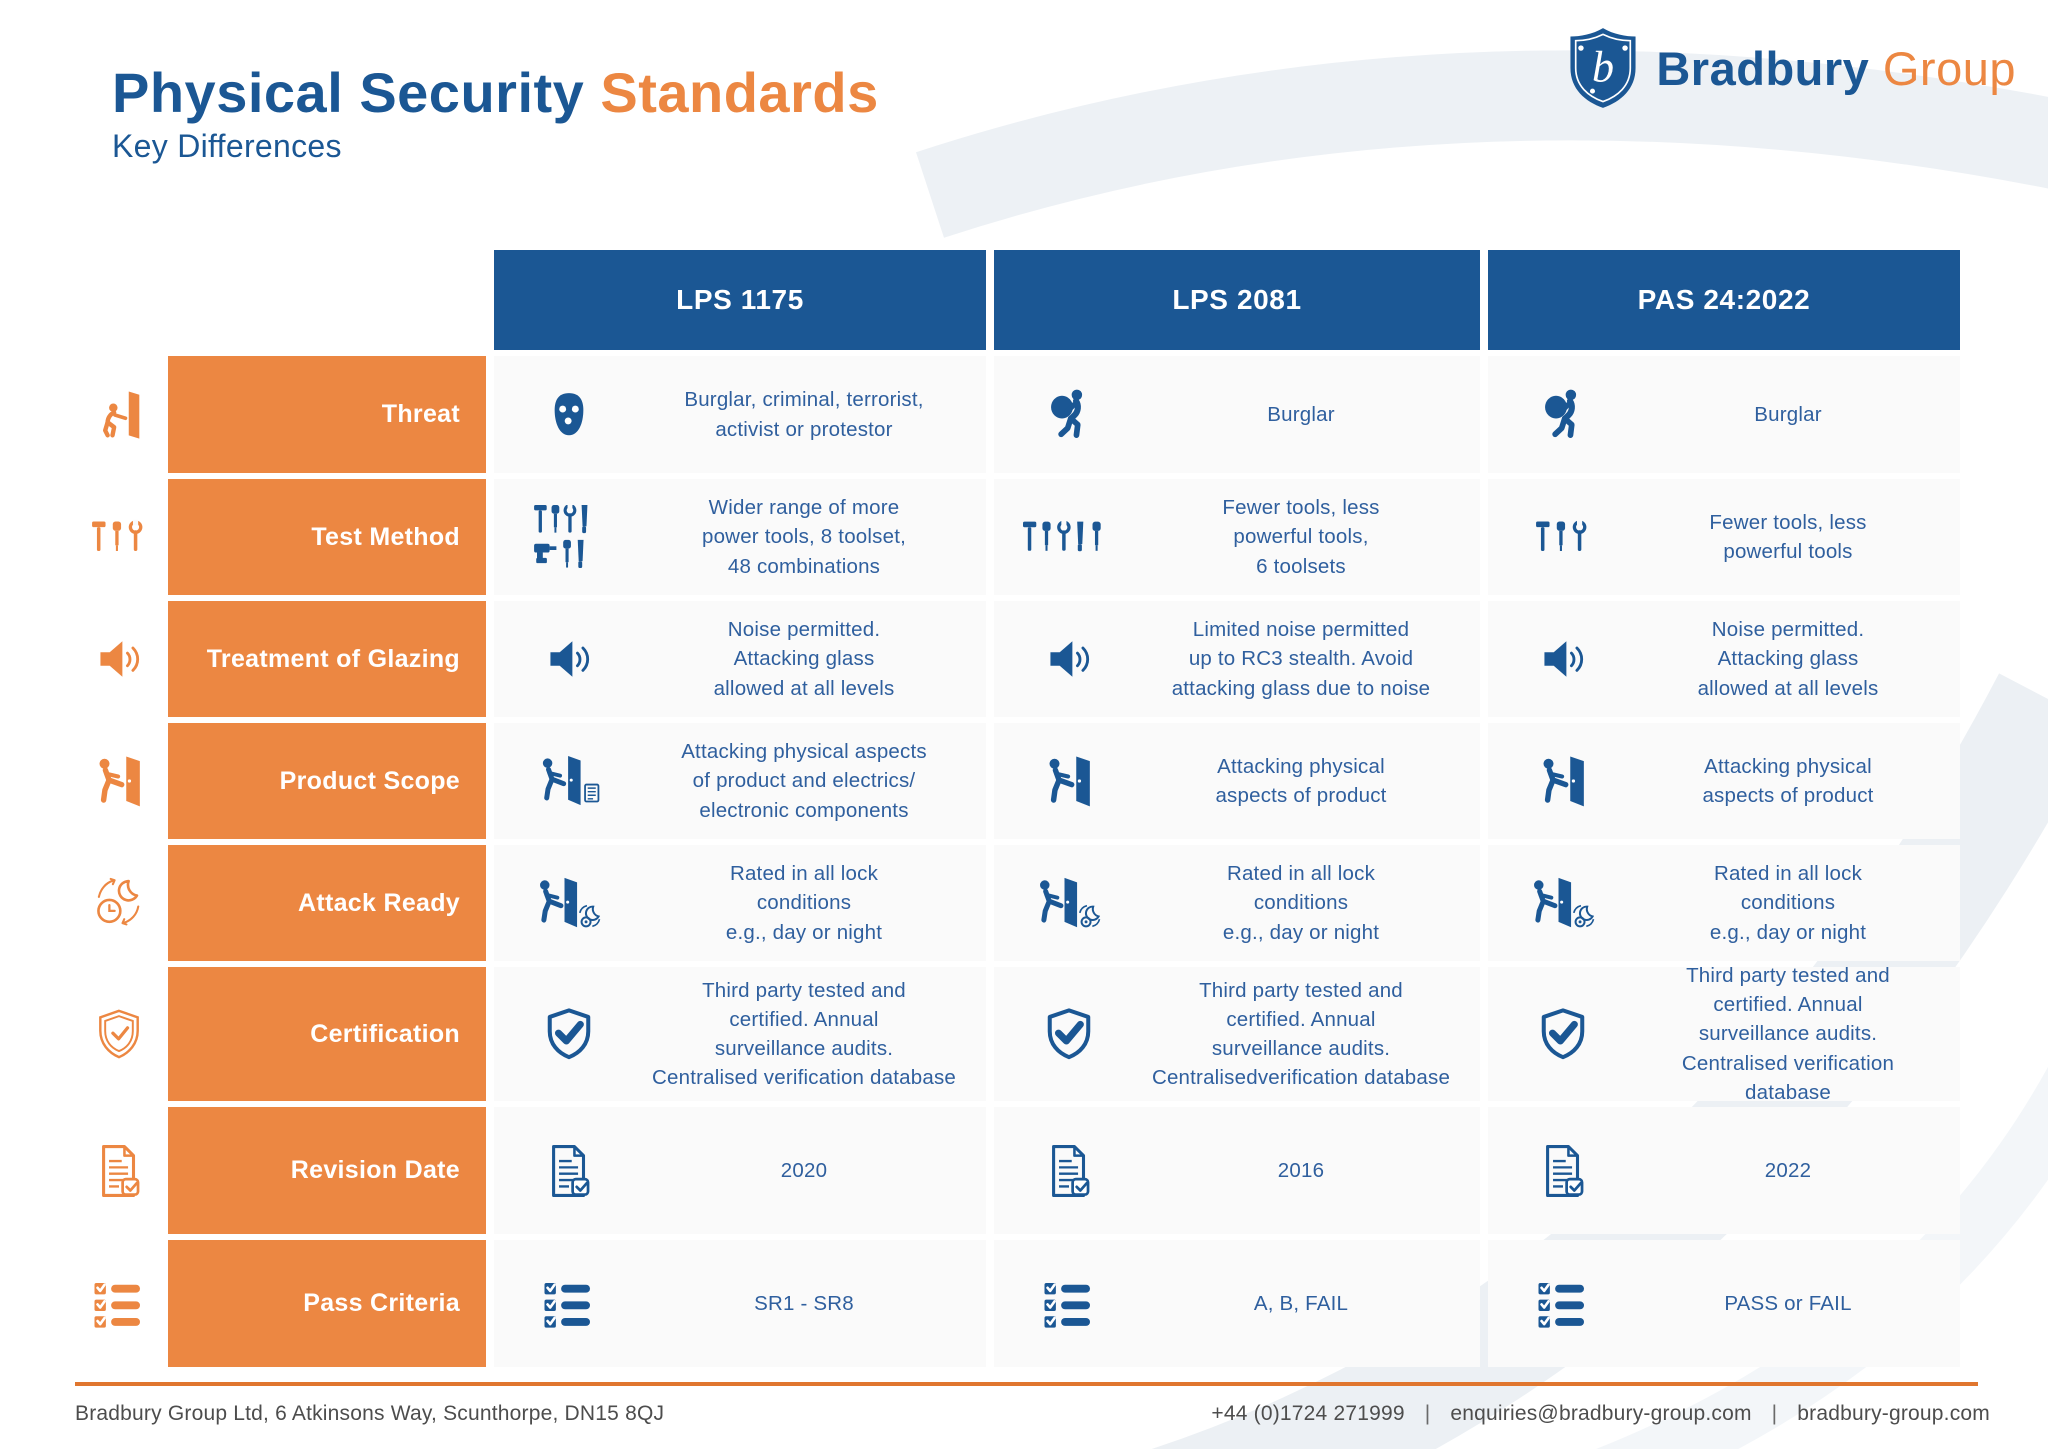 The width and height of the screenshot is (2048, 1449). I want to click on cell-revision-date-col3: 2022, so click(1724, 1170).